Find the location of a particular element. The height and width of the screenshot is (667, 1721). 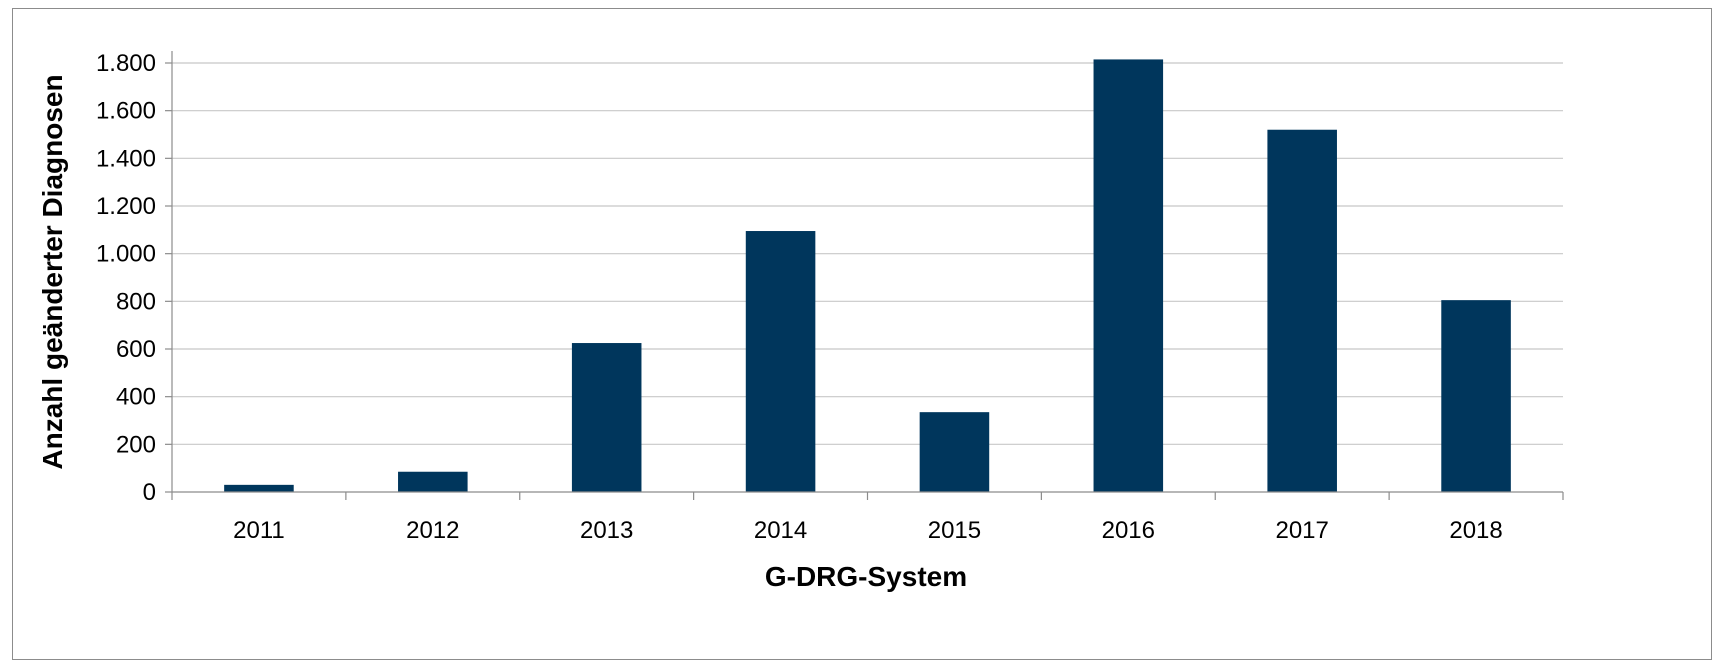

y-tick-label: 400 is located at coordinates (136, 397).